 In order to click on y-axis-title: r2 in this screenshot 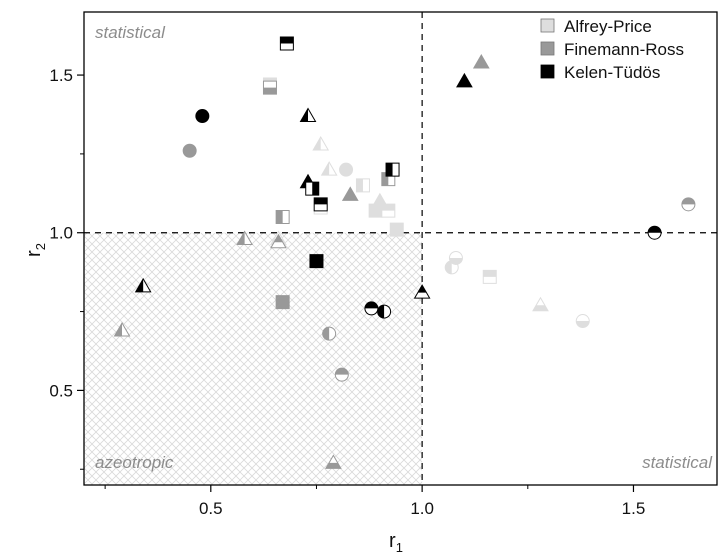, I will do `click(35, 250)`.